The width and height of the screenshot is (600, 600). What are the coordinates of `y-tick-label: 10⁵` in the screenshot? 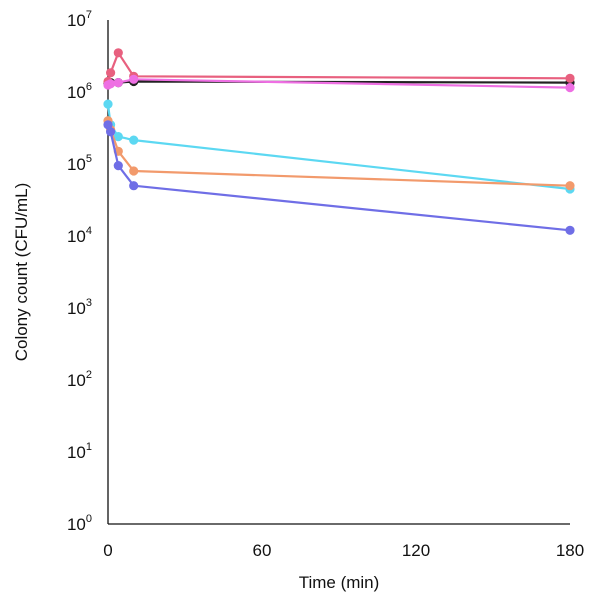 It's located at (79, 163).